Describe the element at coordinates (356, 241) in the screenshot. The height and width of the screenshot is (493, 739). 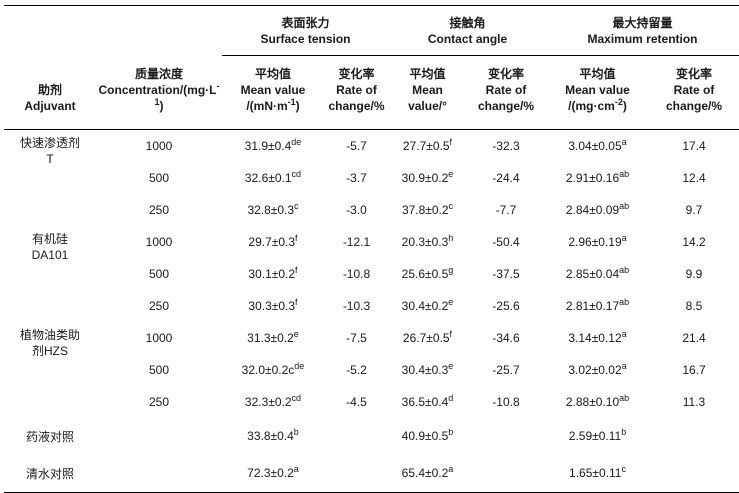
I see `value-cell: -12.1` at that location.